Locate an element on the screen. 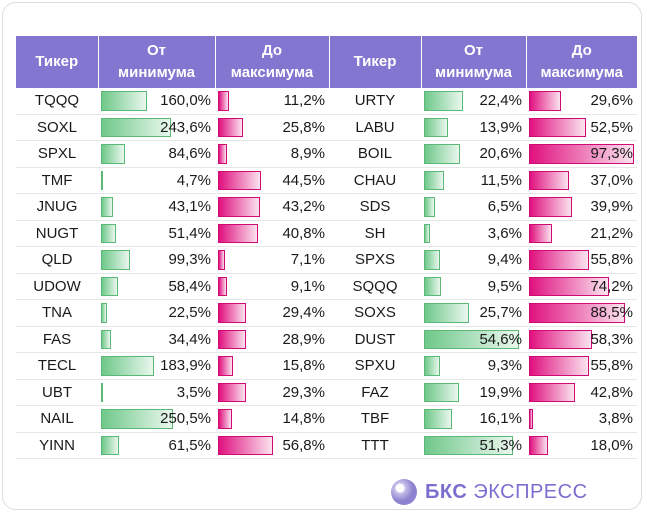  header-to-max-right: До максимума is located at coordinates (581, 62).